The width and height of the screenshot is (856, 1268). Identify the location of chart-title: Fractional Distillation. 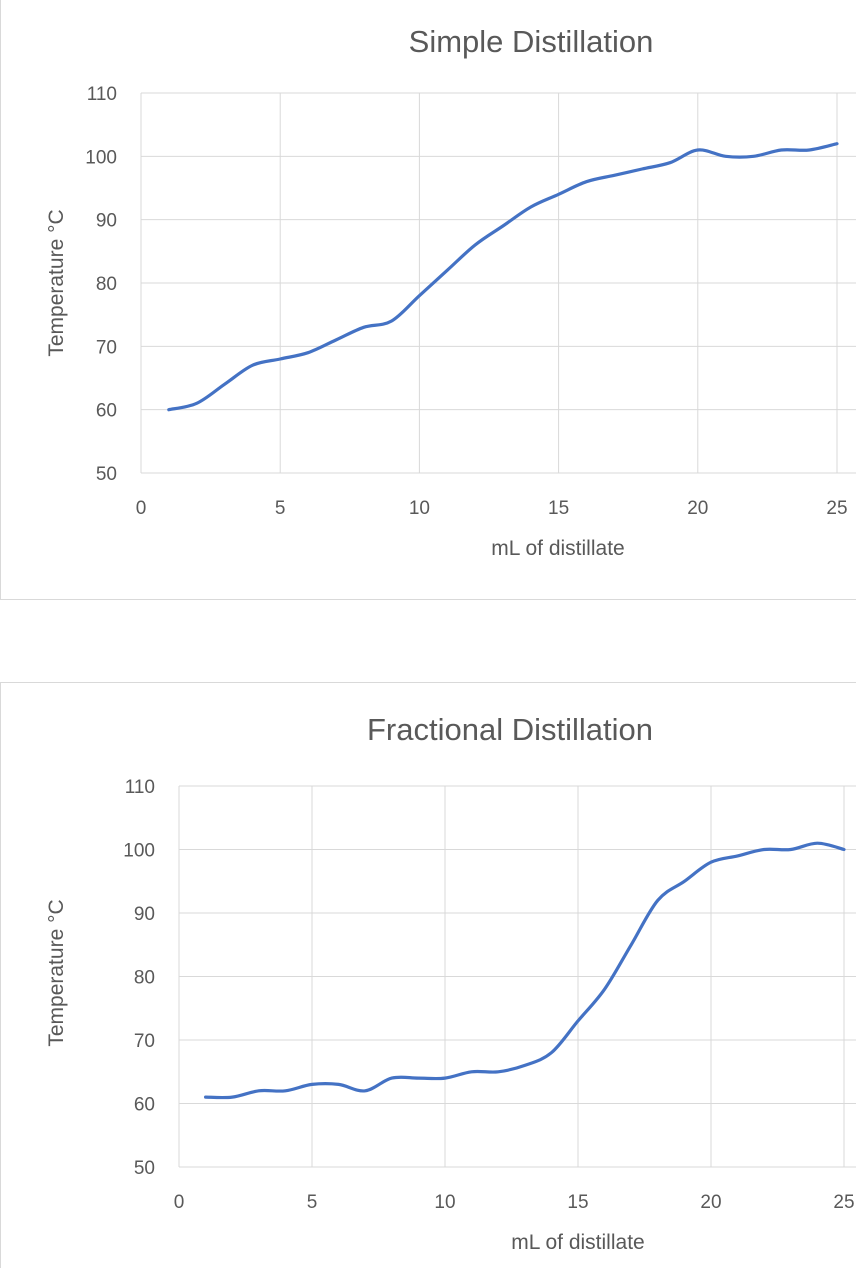
(510, 729).